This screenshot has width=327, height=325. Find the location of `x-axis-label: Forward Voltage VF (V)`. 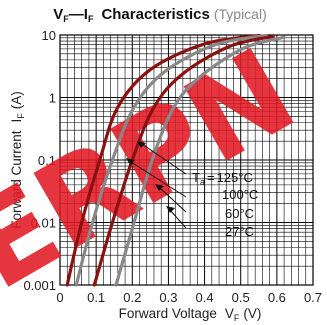

x-axis-label: Forward Voltage VF (V) is located at coordinates (190, 314).